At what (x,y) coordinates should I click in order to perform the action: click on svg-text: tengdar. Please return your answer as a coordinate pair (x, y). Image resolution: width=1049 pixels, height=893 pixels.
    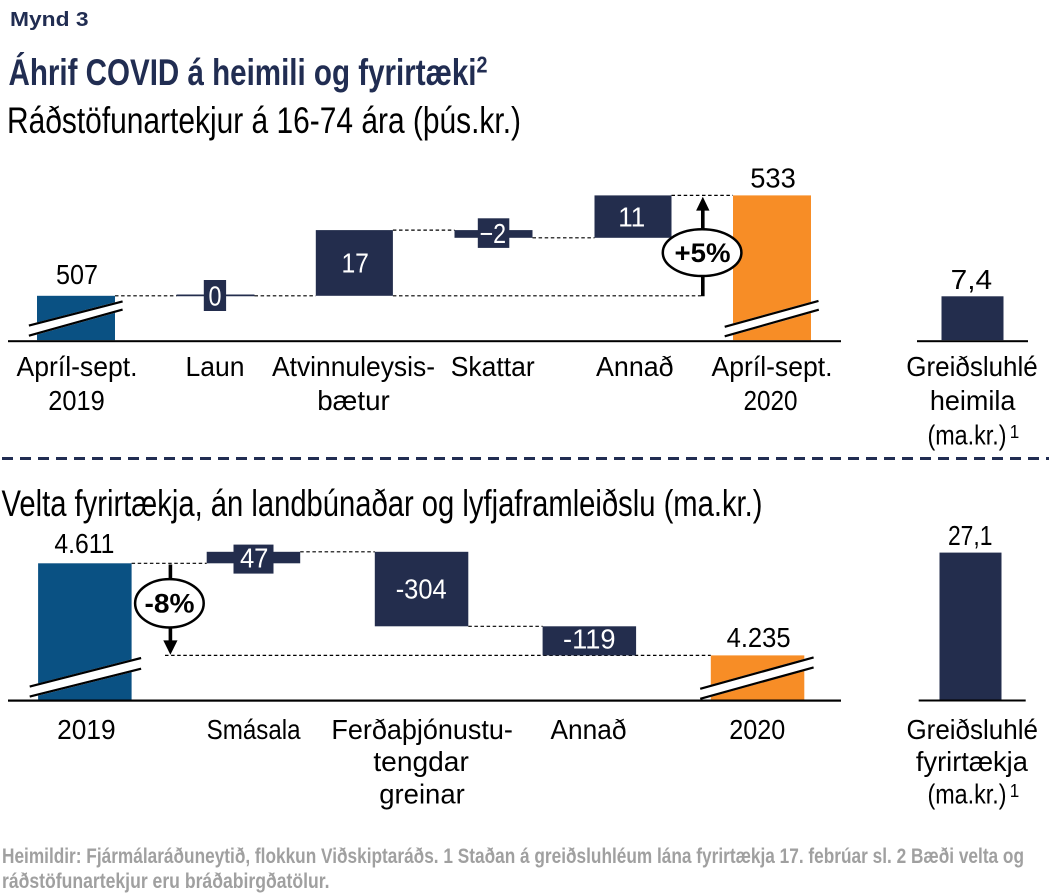
    Looking at the image, I should click on (421, 761).